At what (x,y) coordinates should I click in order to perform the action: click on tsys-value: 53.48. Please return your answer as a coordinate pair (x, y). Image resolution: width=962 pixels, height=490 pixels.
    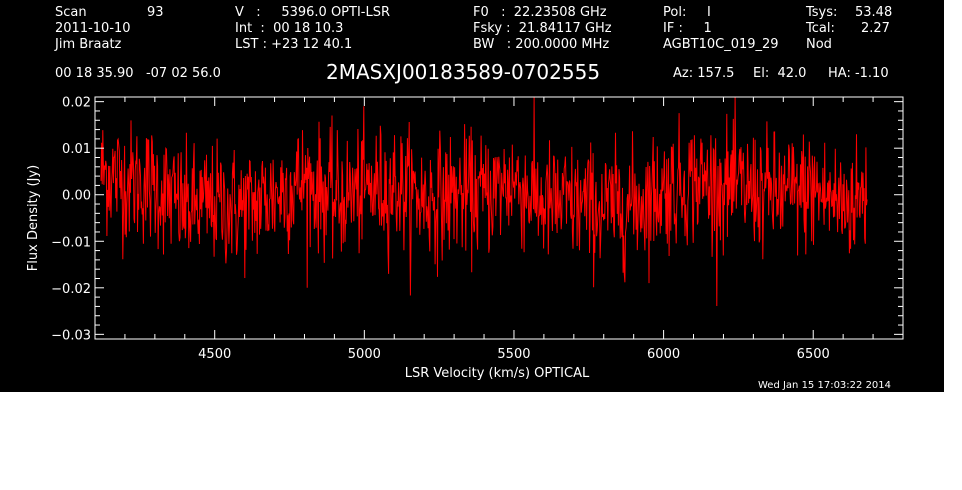
    Looking at the image, I should click on (874, 12).